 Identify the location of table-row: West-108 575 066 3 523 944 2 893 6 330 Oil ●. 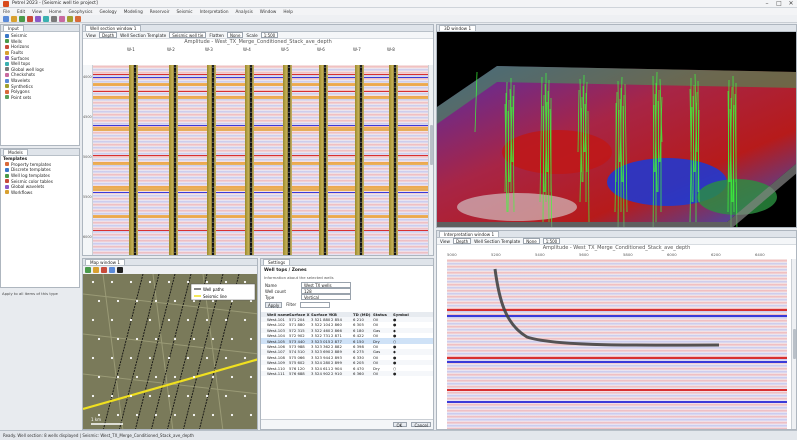
(347, 357).